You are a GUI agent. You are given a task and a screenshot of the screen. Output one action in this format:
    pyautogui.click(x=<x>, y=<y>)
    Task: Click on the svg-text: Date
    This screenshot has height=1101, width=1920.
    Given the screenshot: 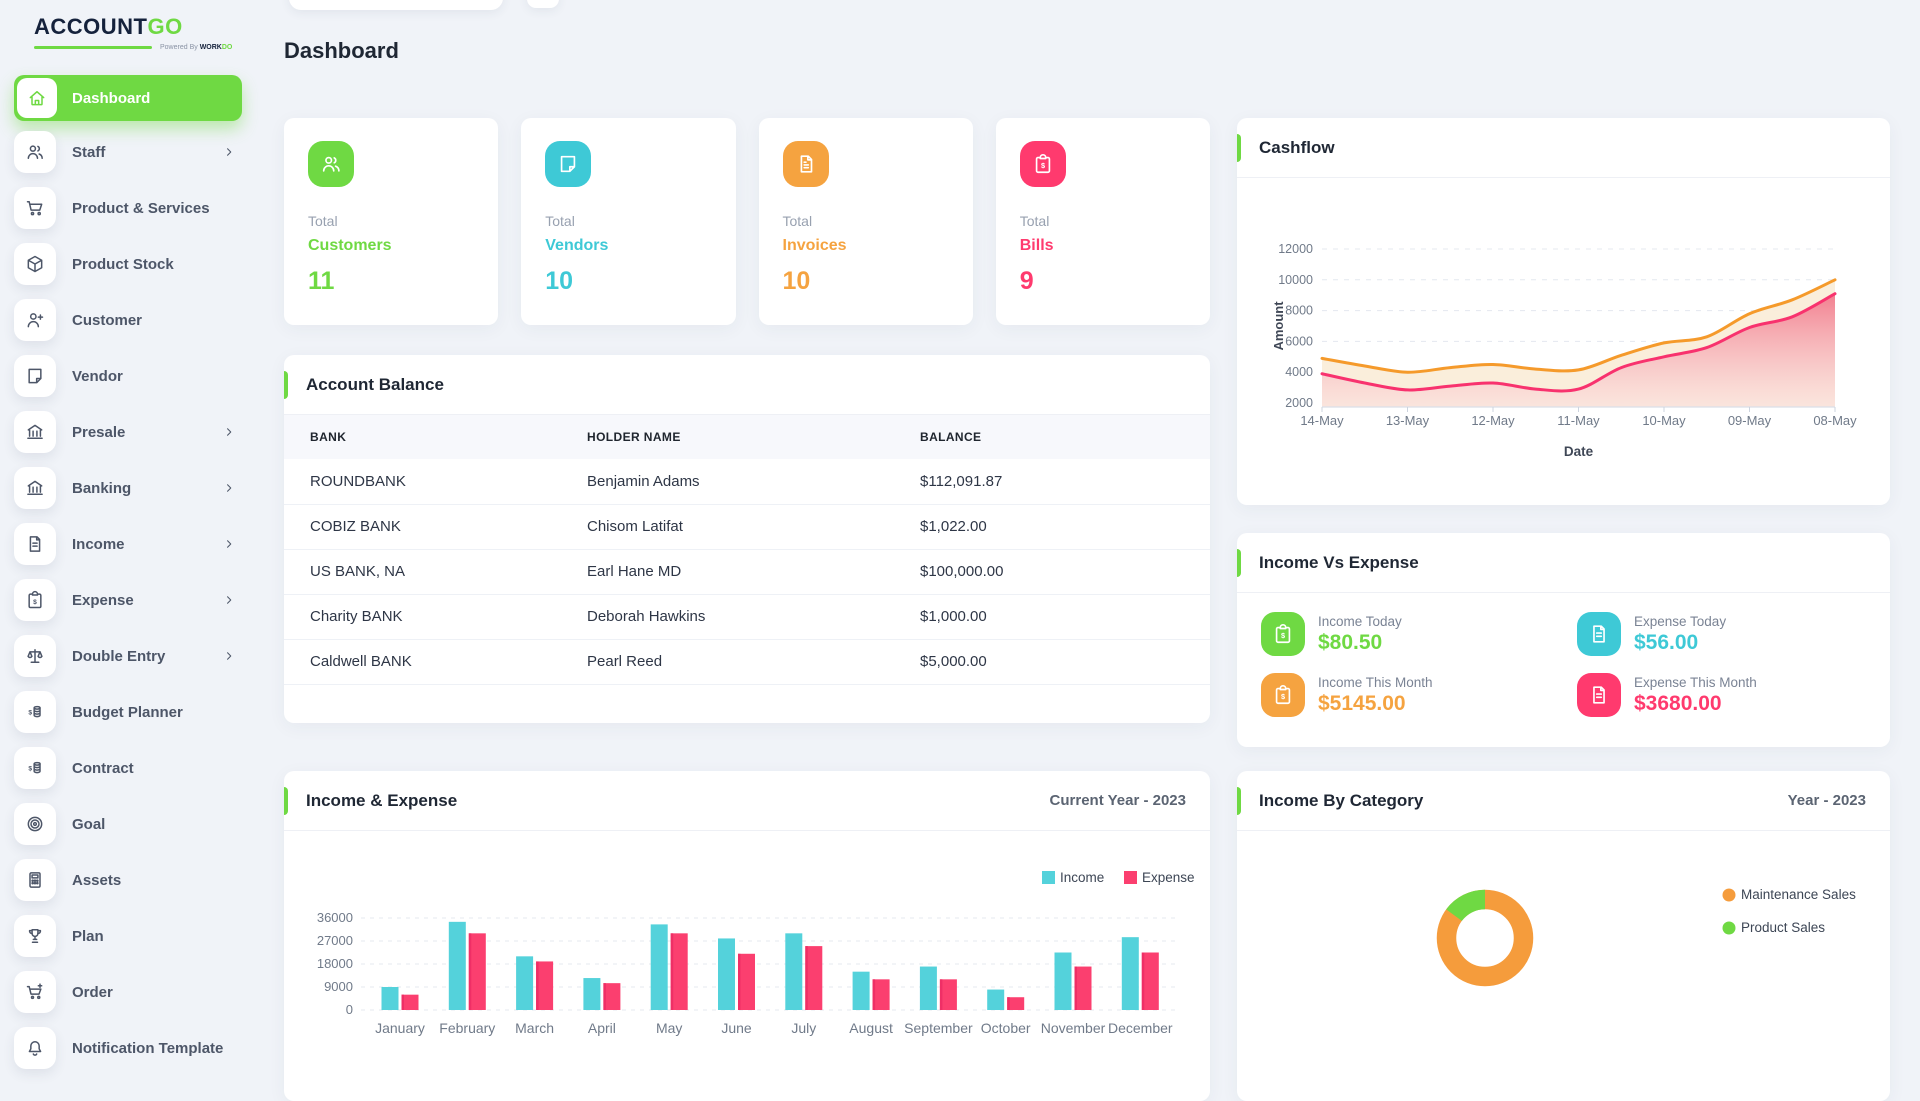 What is the action you would take?
    pyautogui.click(x=1579, y=451)
    